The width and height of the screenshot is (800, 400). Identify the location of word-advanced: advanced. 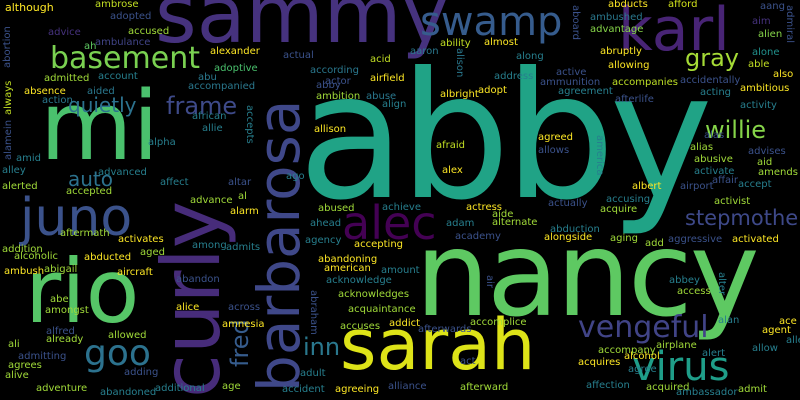
(122, 172).